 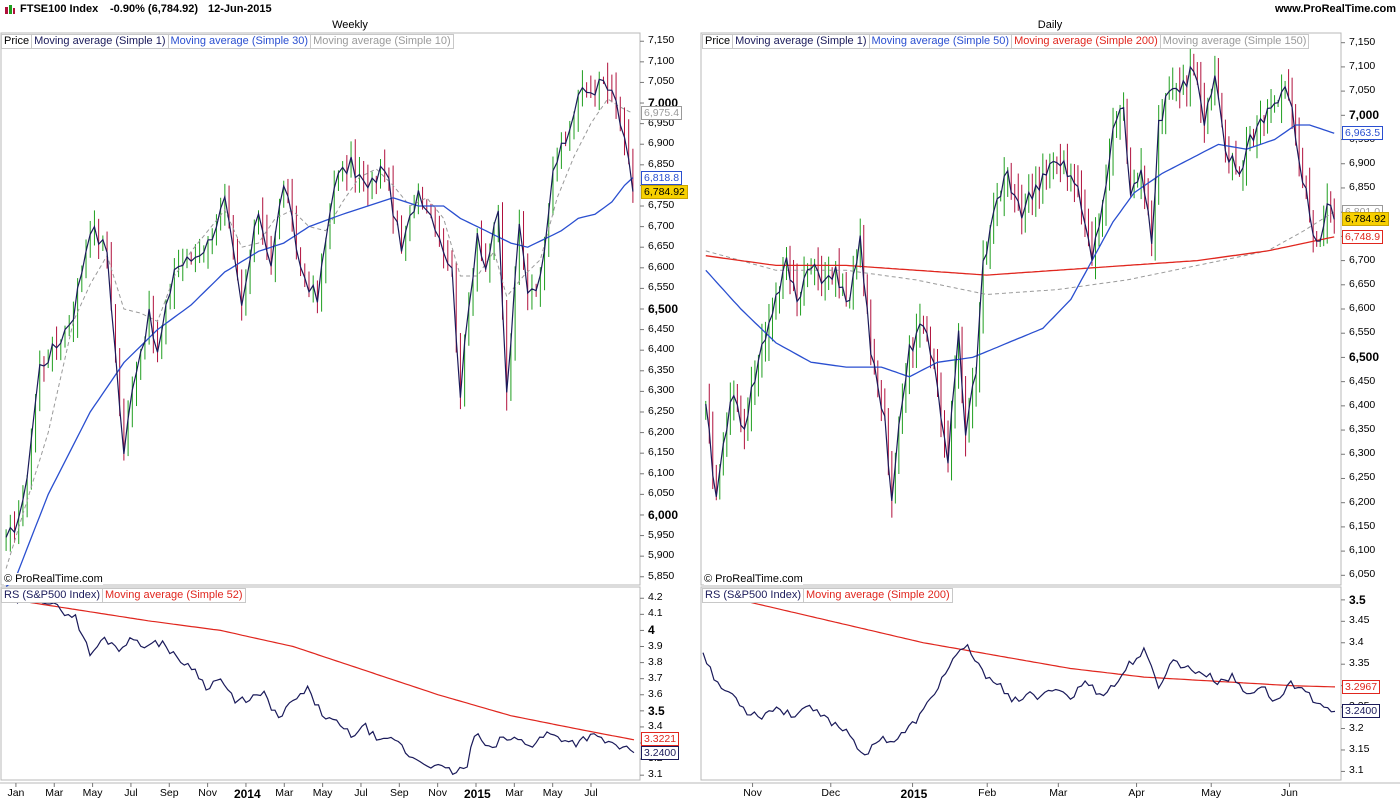 I want to click on site-link: www.ProRealTime.com, so click(x=1335, y=9).